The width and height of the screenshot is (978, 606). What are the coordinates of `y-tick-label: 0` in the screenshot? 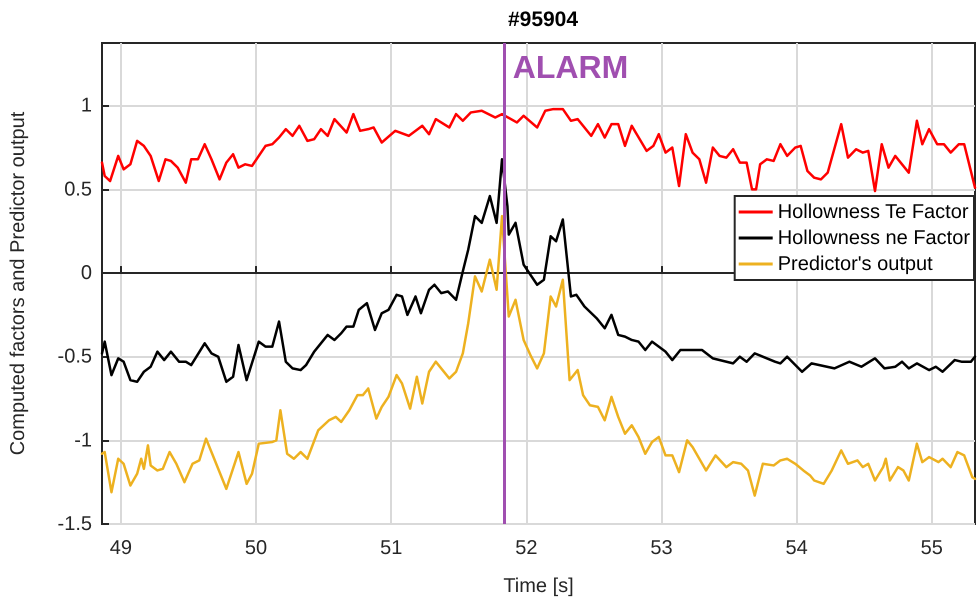 It's located at (86, 273).